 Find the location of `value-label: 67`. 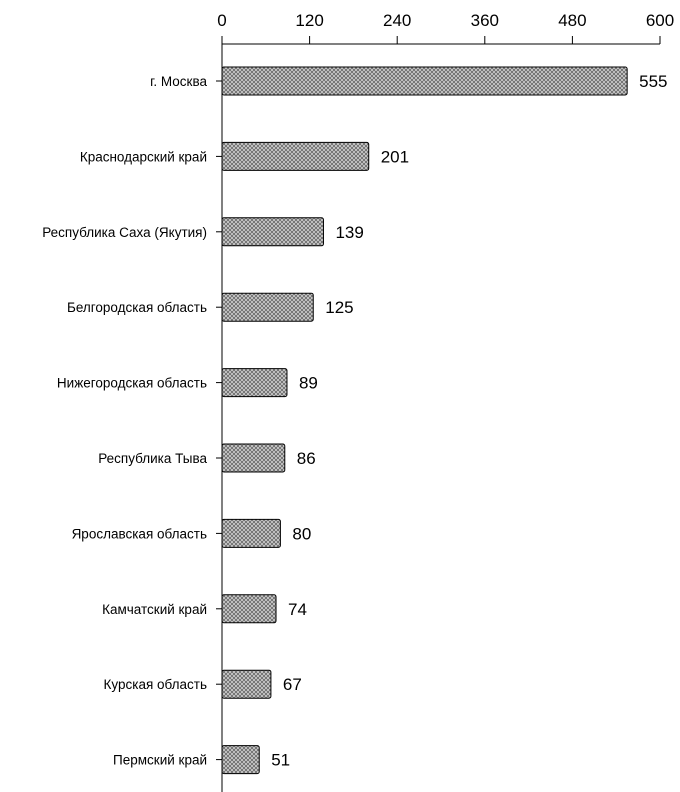

value-label: 67 is located at coordinates (292, 684).